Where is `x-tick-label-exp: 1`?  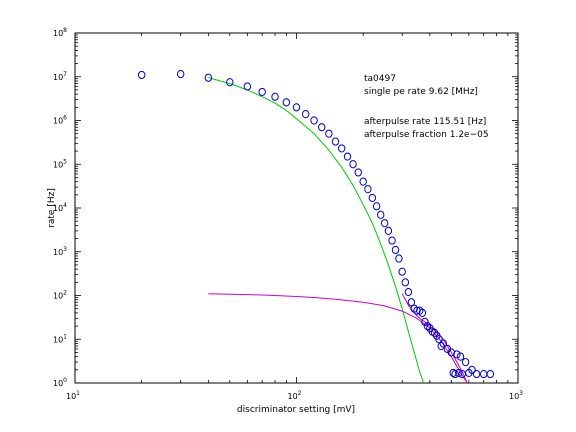 x-tick-label-exp: 1 is located at coordinates (78, 393).